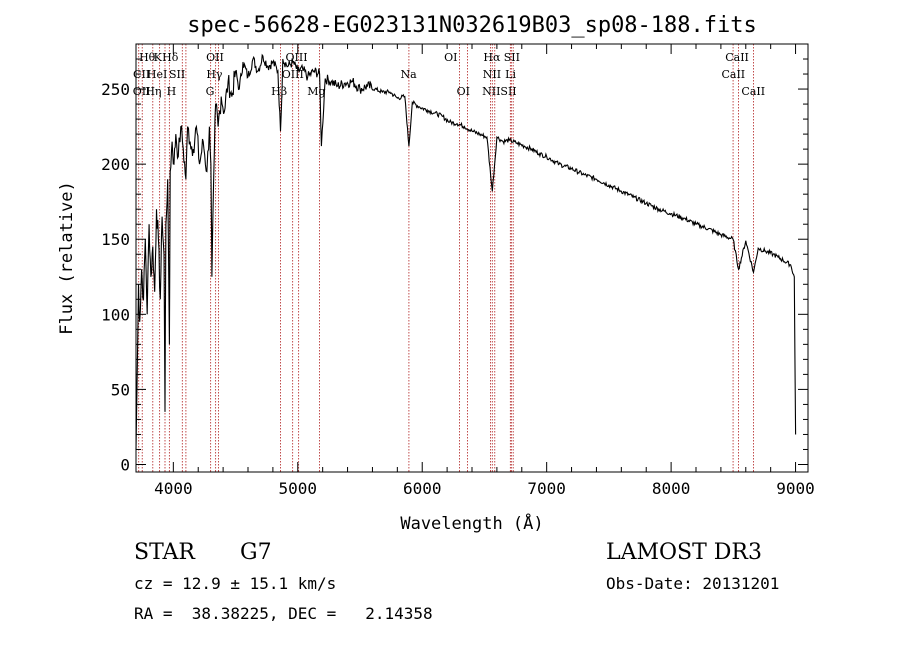  I want to click on y-tick-label: 200, so click(115, 164).